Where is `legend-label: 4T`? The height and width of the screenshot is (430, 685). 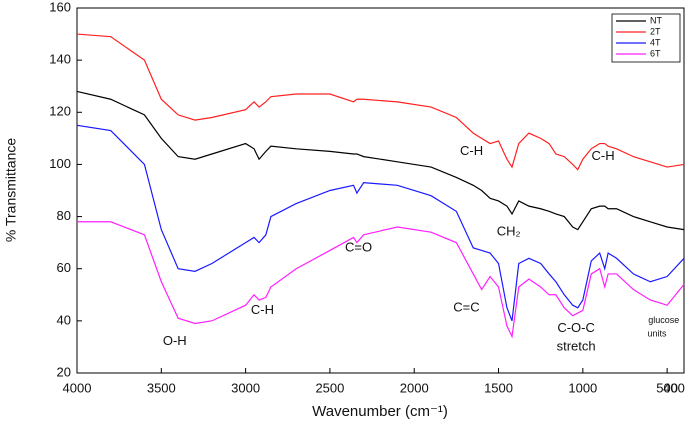 legend-label: 4T is located at coordinates (655, 42).